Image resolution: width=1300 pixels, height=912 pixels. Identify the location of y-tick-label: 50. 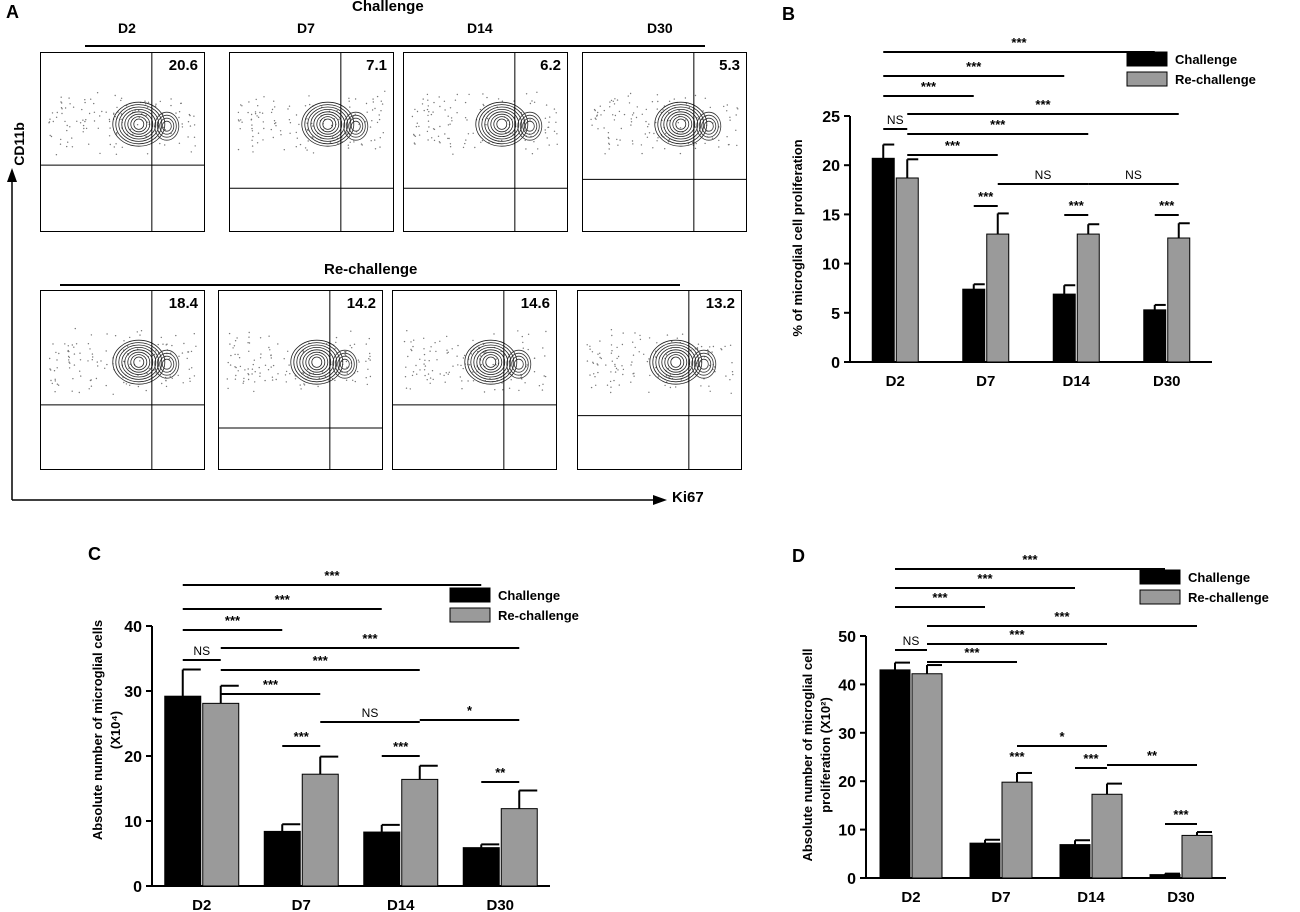
(847, 637).